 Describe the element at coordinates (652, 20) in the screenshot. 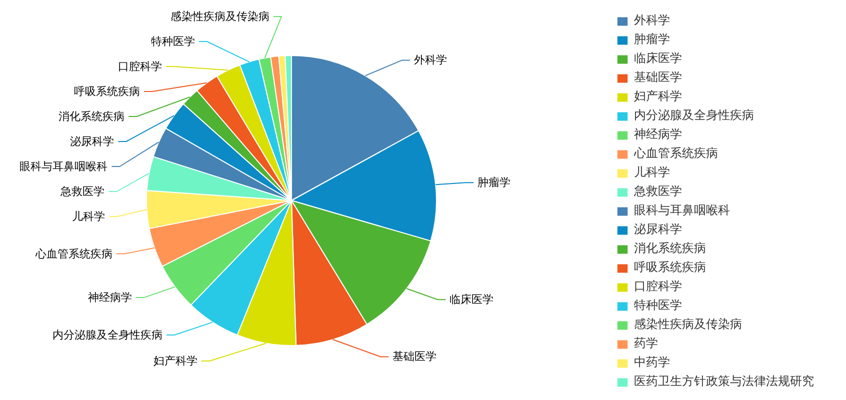

I see `legend-label: 外科学` at that location.